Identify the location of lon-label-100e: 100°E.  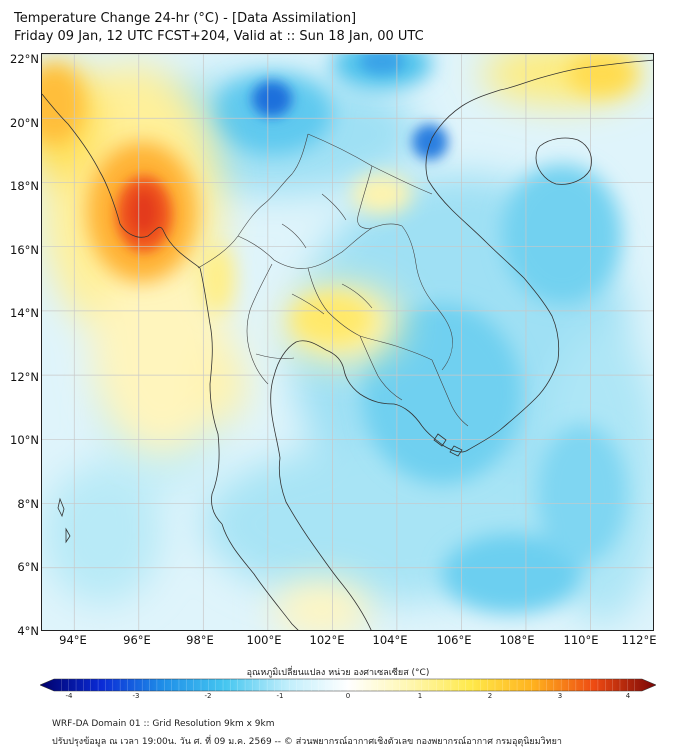
(264, 640).